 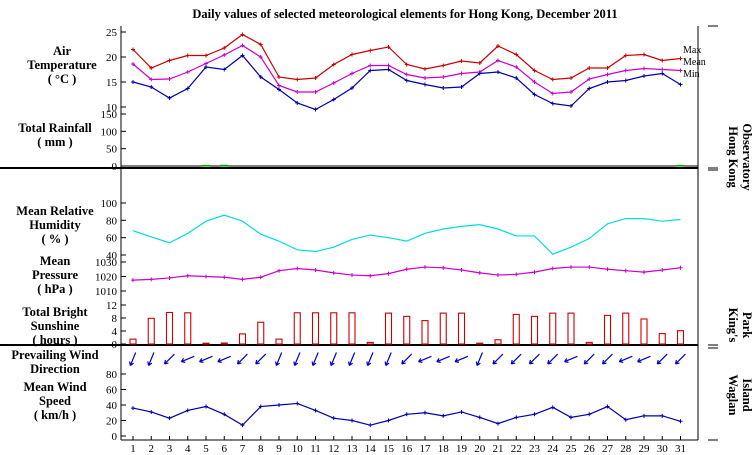 What do you see at coordinates (55, 275) in the screenshot?
I see `panel-label-pressure: Pressure` at bounding box center [55, 275].